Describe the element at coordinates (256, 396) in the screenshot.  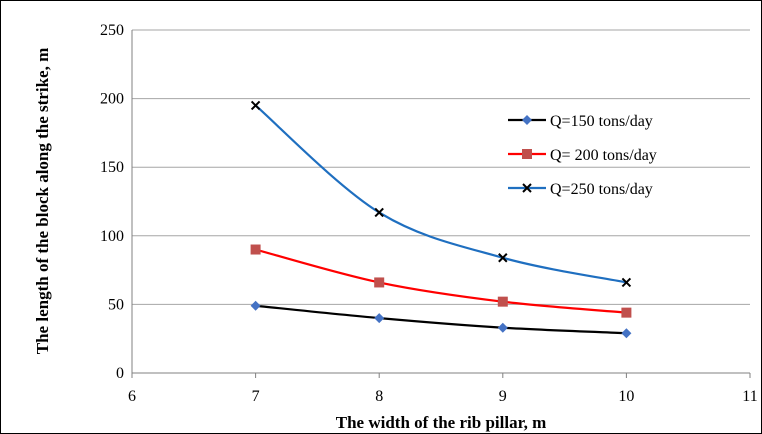
I see `x-tick-label-1: 7` at that location.